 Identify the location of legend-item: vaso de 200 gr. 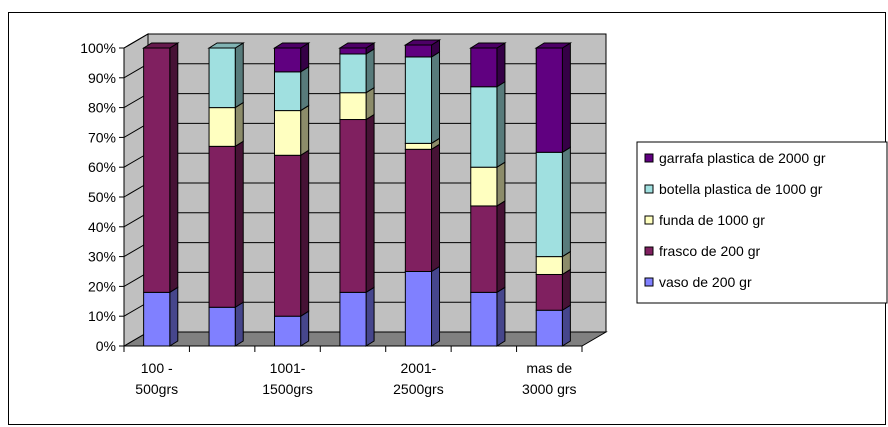
(698, 282).